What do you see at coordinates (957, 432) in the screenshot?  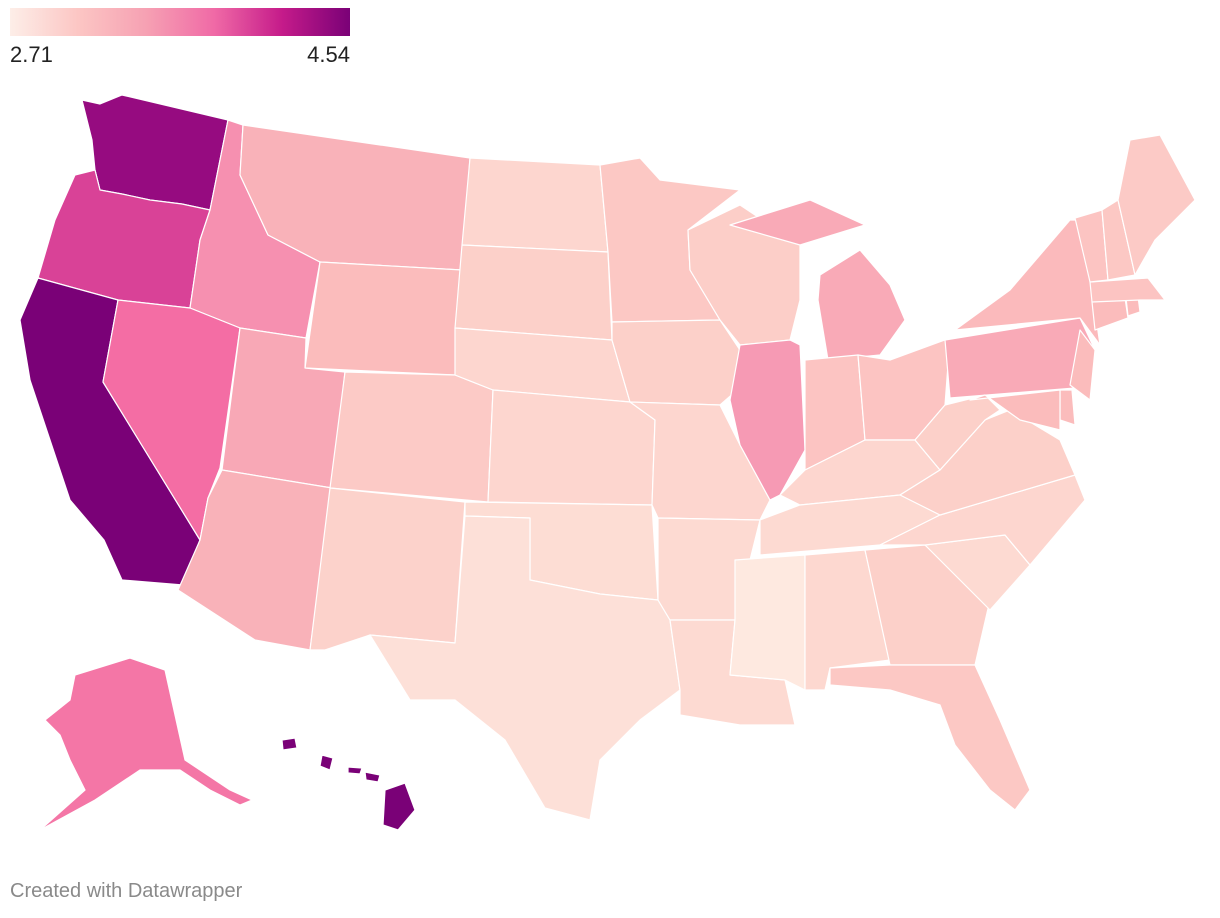 I see `state-west-virginia` at bounding box center [957, 432].